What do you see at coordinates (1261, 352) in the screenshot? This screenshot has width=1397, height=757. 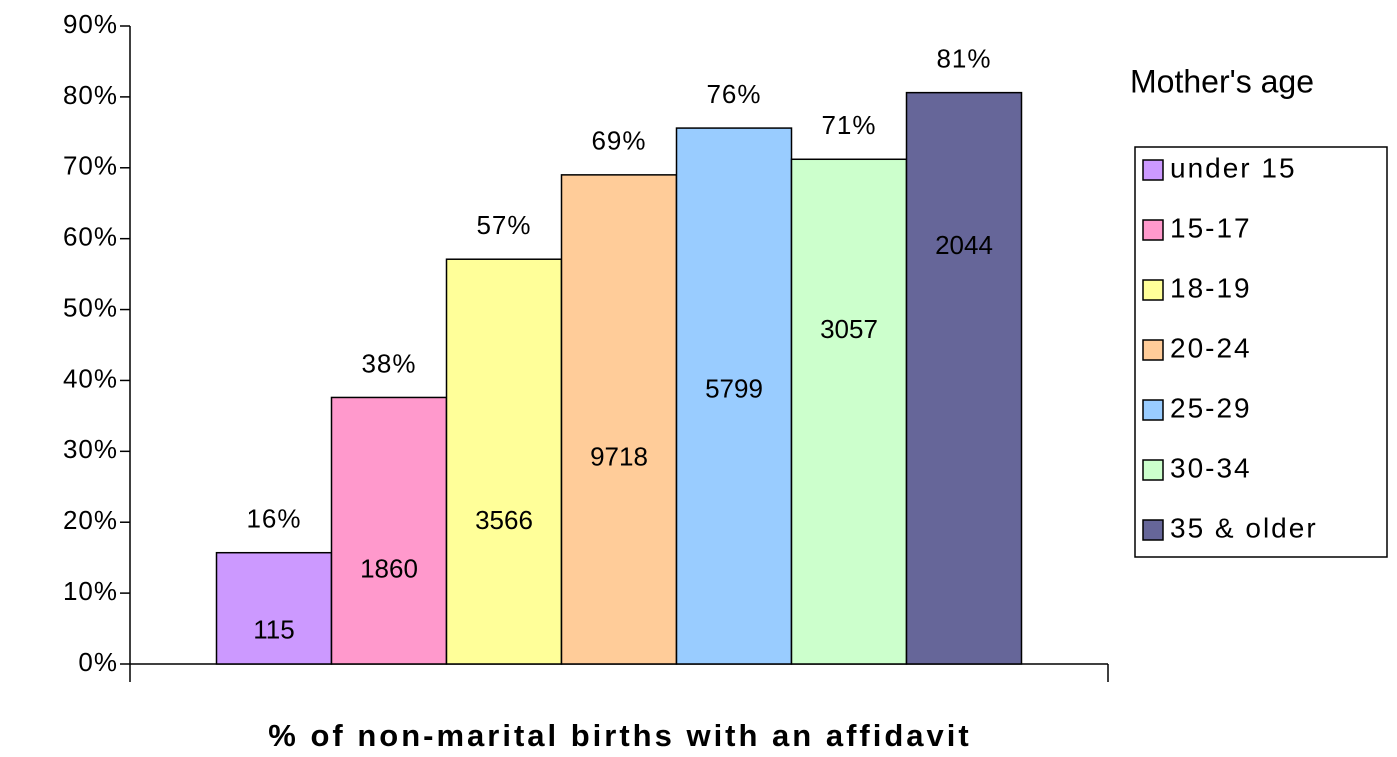 I see `legend-box` at bounding box center [1261, 352].